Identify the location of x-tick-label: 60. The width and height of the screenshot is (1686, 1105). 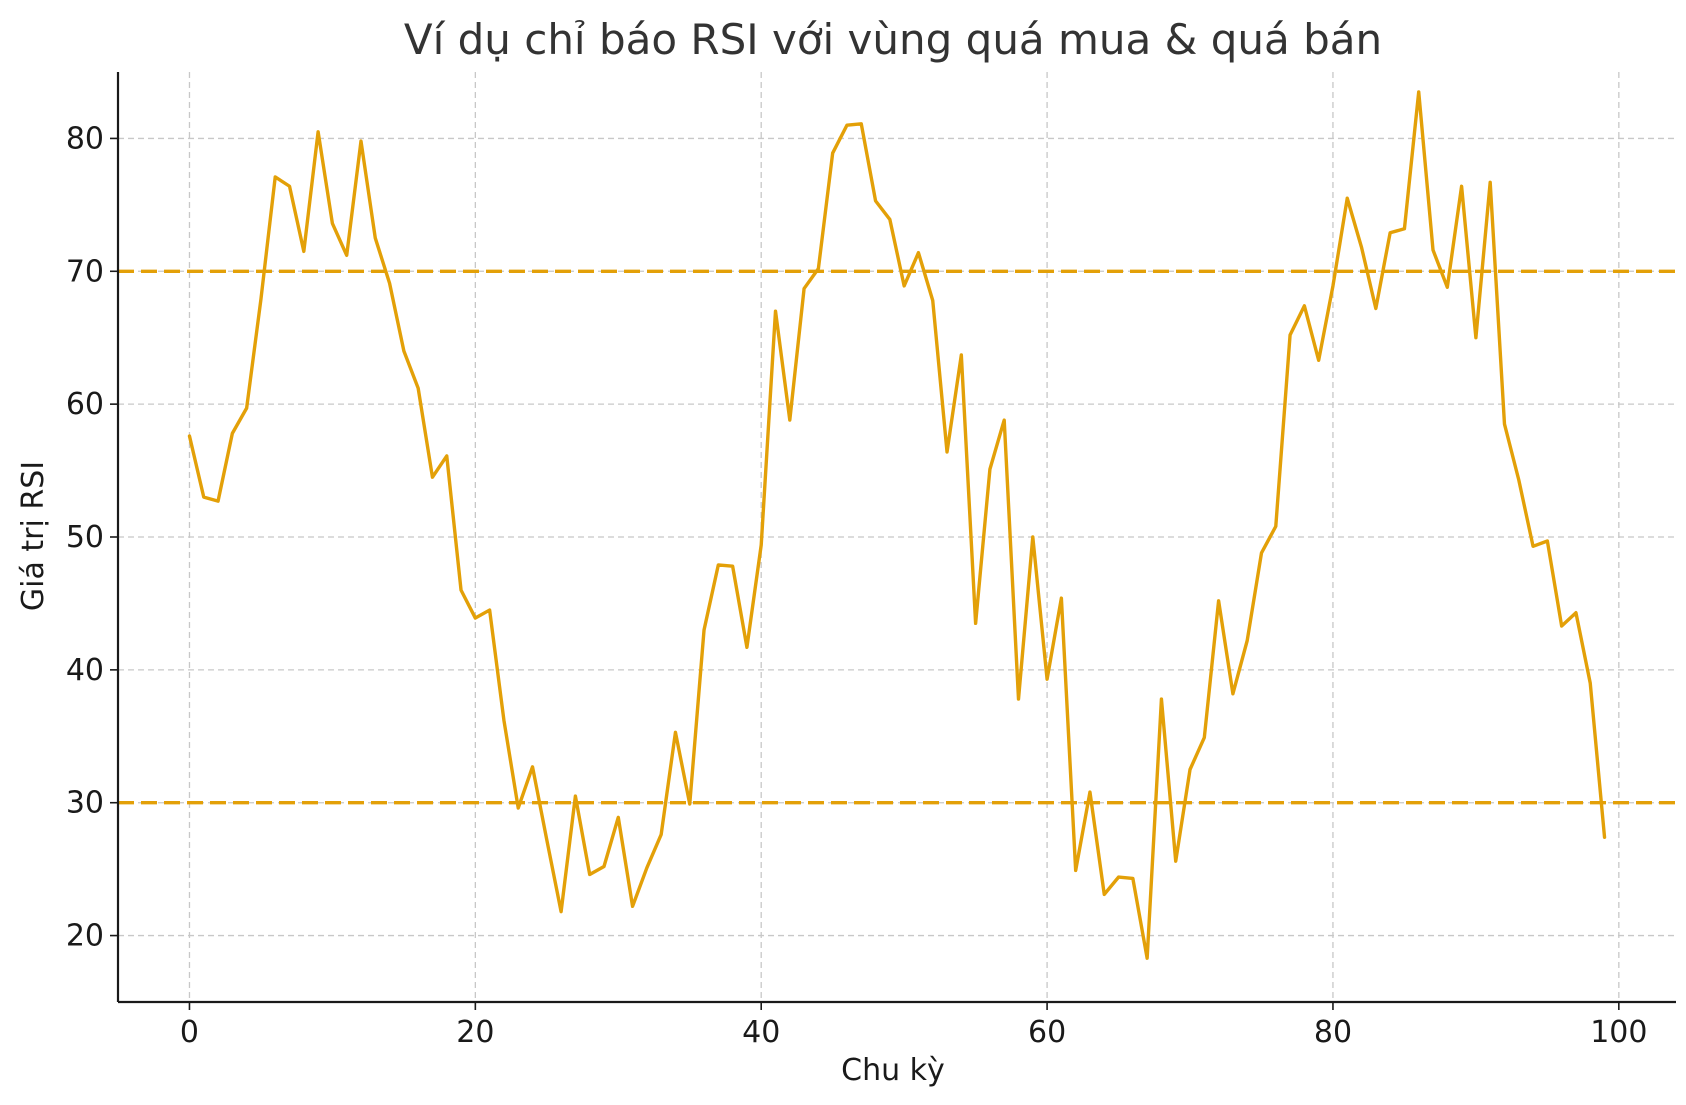
(1047, 1032).